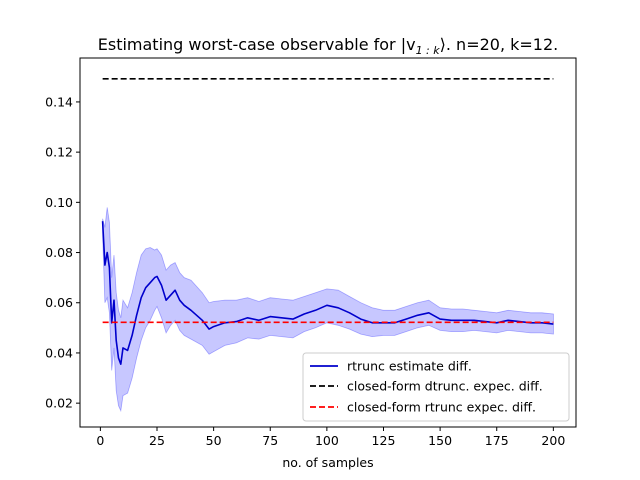 This screenshot has width=640, height=480. I want to click on y-axis: 0.02 0.04 0.06 0.08 0.10 0.12 0.14, so click(62, 252).